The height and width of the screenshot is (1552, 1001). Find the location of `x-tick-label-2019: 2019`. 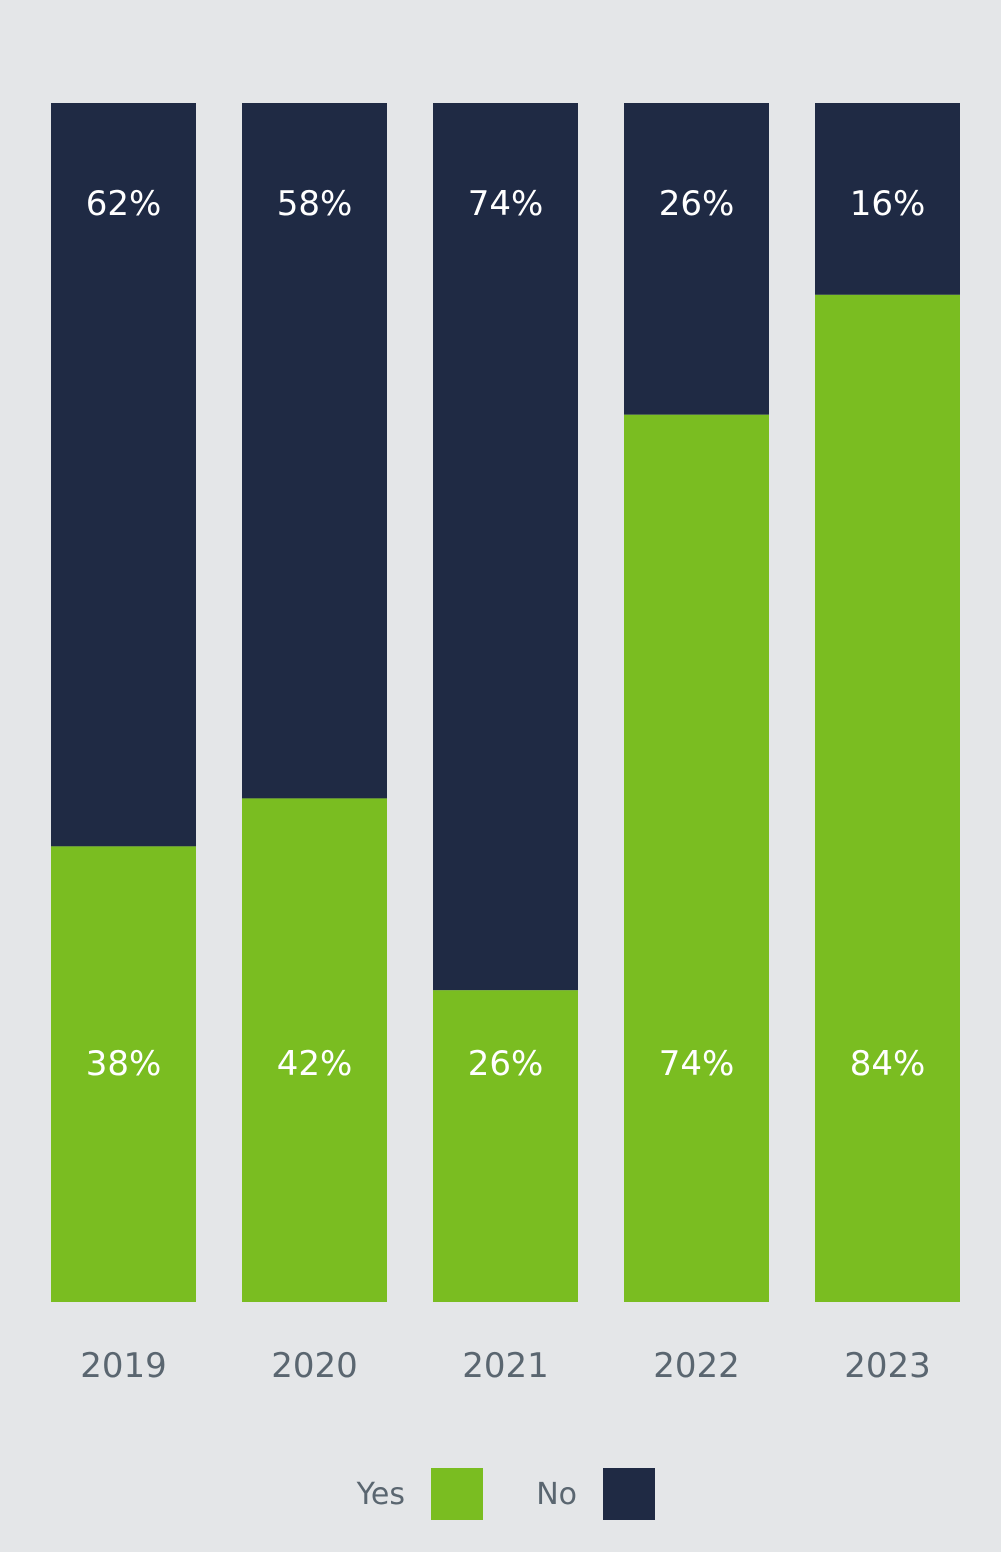

x-tick-label-2019: 2019 is located at coordinates (123, 1366).